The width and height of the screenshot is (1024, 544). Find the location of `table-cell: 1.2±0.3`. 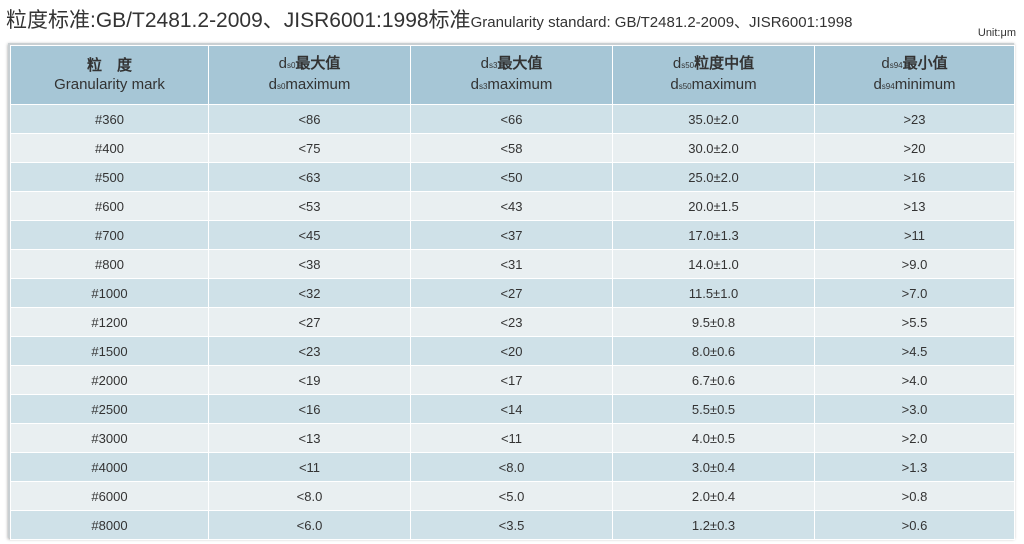

table-cell: 1.2±0.3 is located at coordinates (713, 525).